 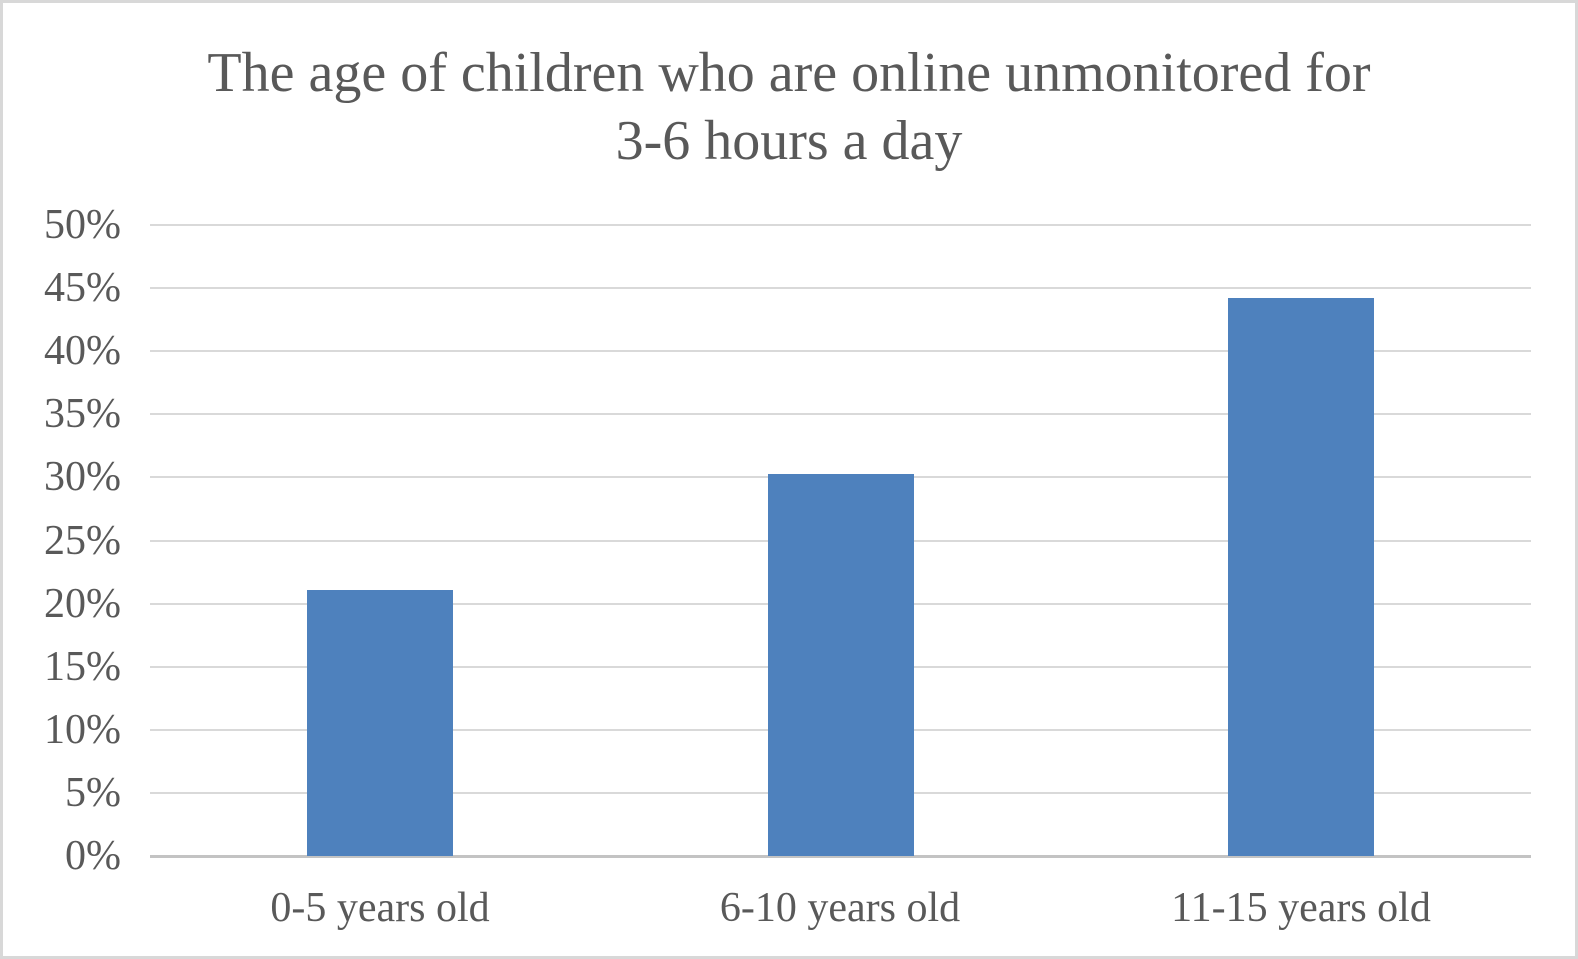 What do you see at coordinates (82, 414) in the screenshot?
I see `y-axis-tick-label: 35%` at bounding box center [82, 414].